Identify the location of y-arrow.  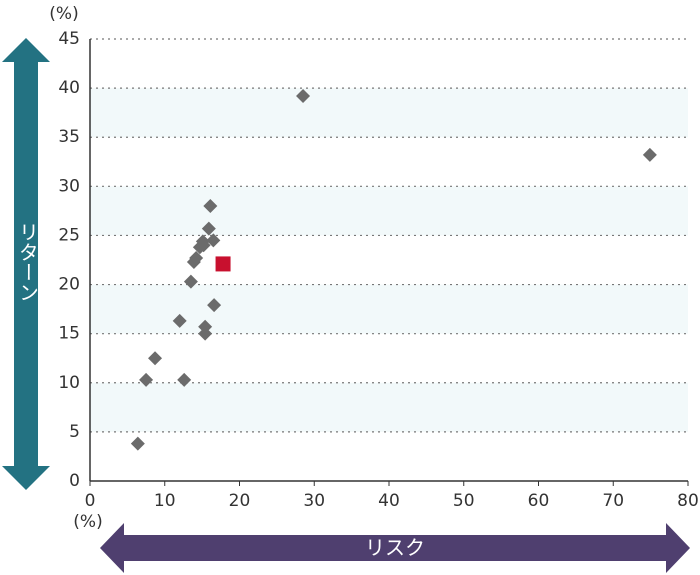
(26, 264).